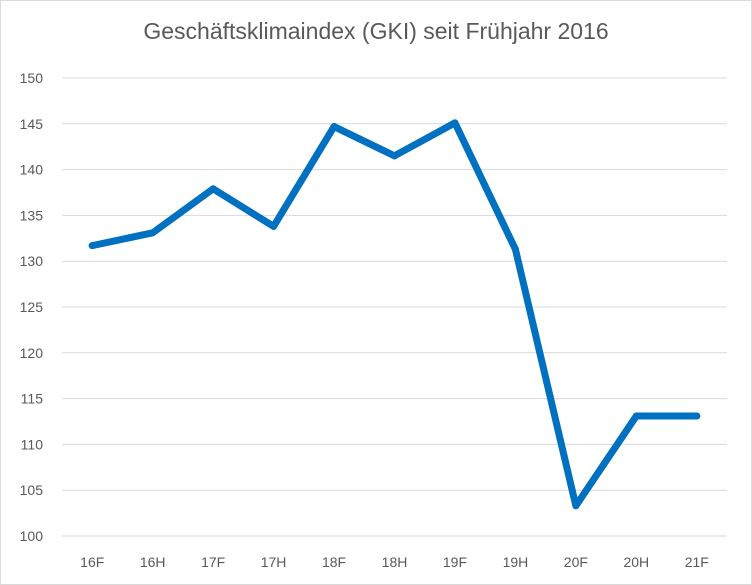 The height and width of the screenshot is (585, 752). I want to click on y-tick-label: 150, so click(32, 78).